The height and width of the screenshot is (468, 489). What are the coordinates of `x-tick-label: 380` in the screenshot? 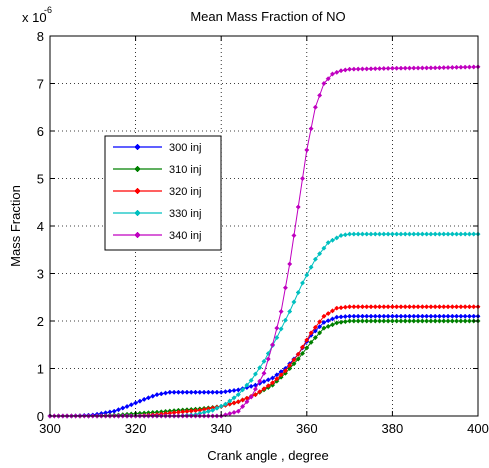 It's located at (393, 428).